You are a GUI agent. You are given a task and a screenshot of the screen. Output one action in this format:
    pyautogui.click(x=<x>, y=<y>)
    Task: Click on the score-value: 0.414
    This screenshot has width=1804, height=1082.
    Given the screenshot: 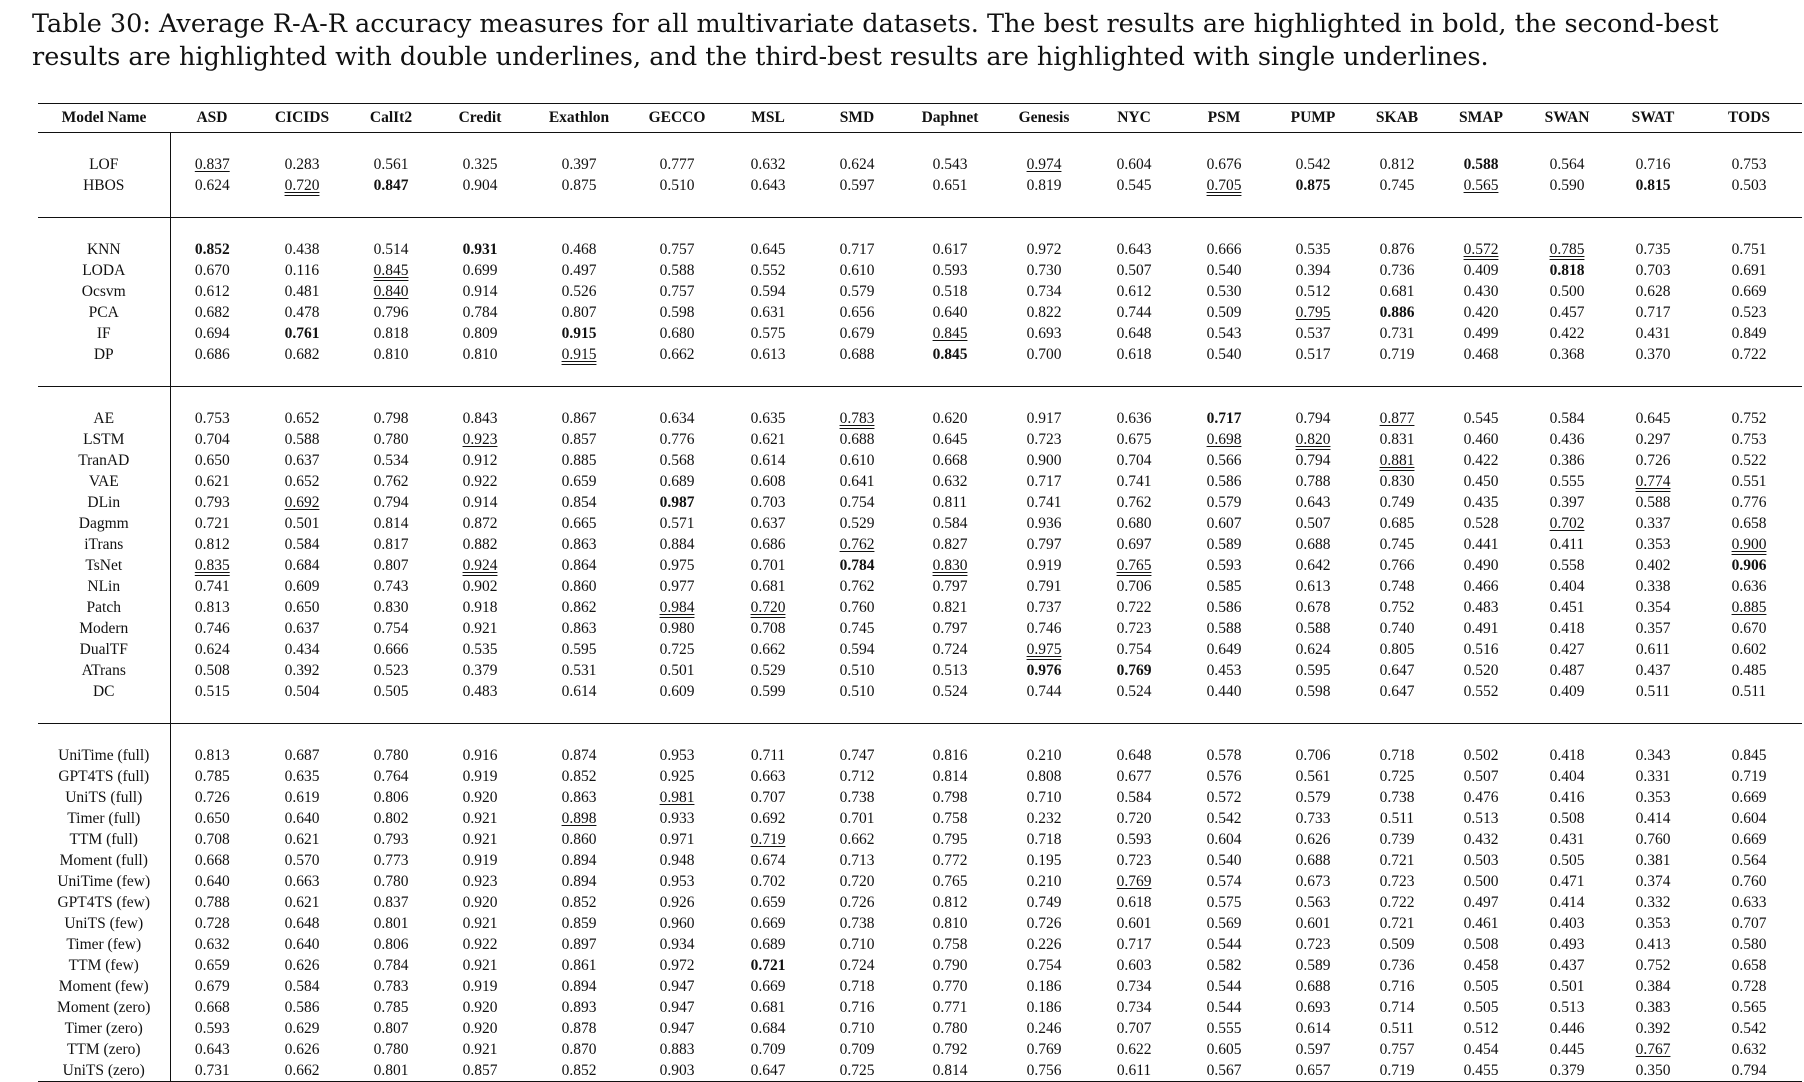 What is the action you would take?
    pyautogui.click(x=1567, y=902)
    